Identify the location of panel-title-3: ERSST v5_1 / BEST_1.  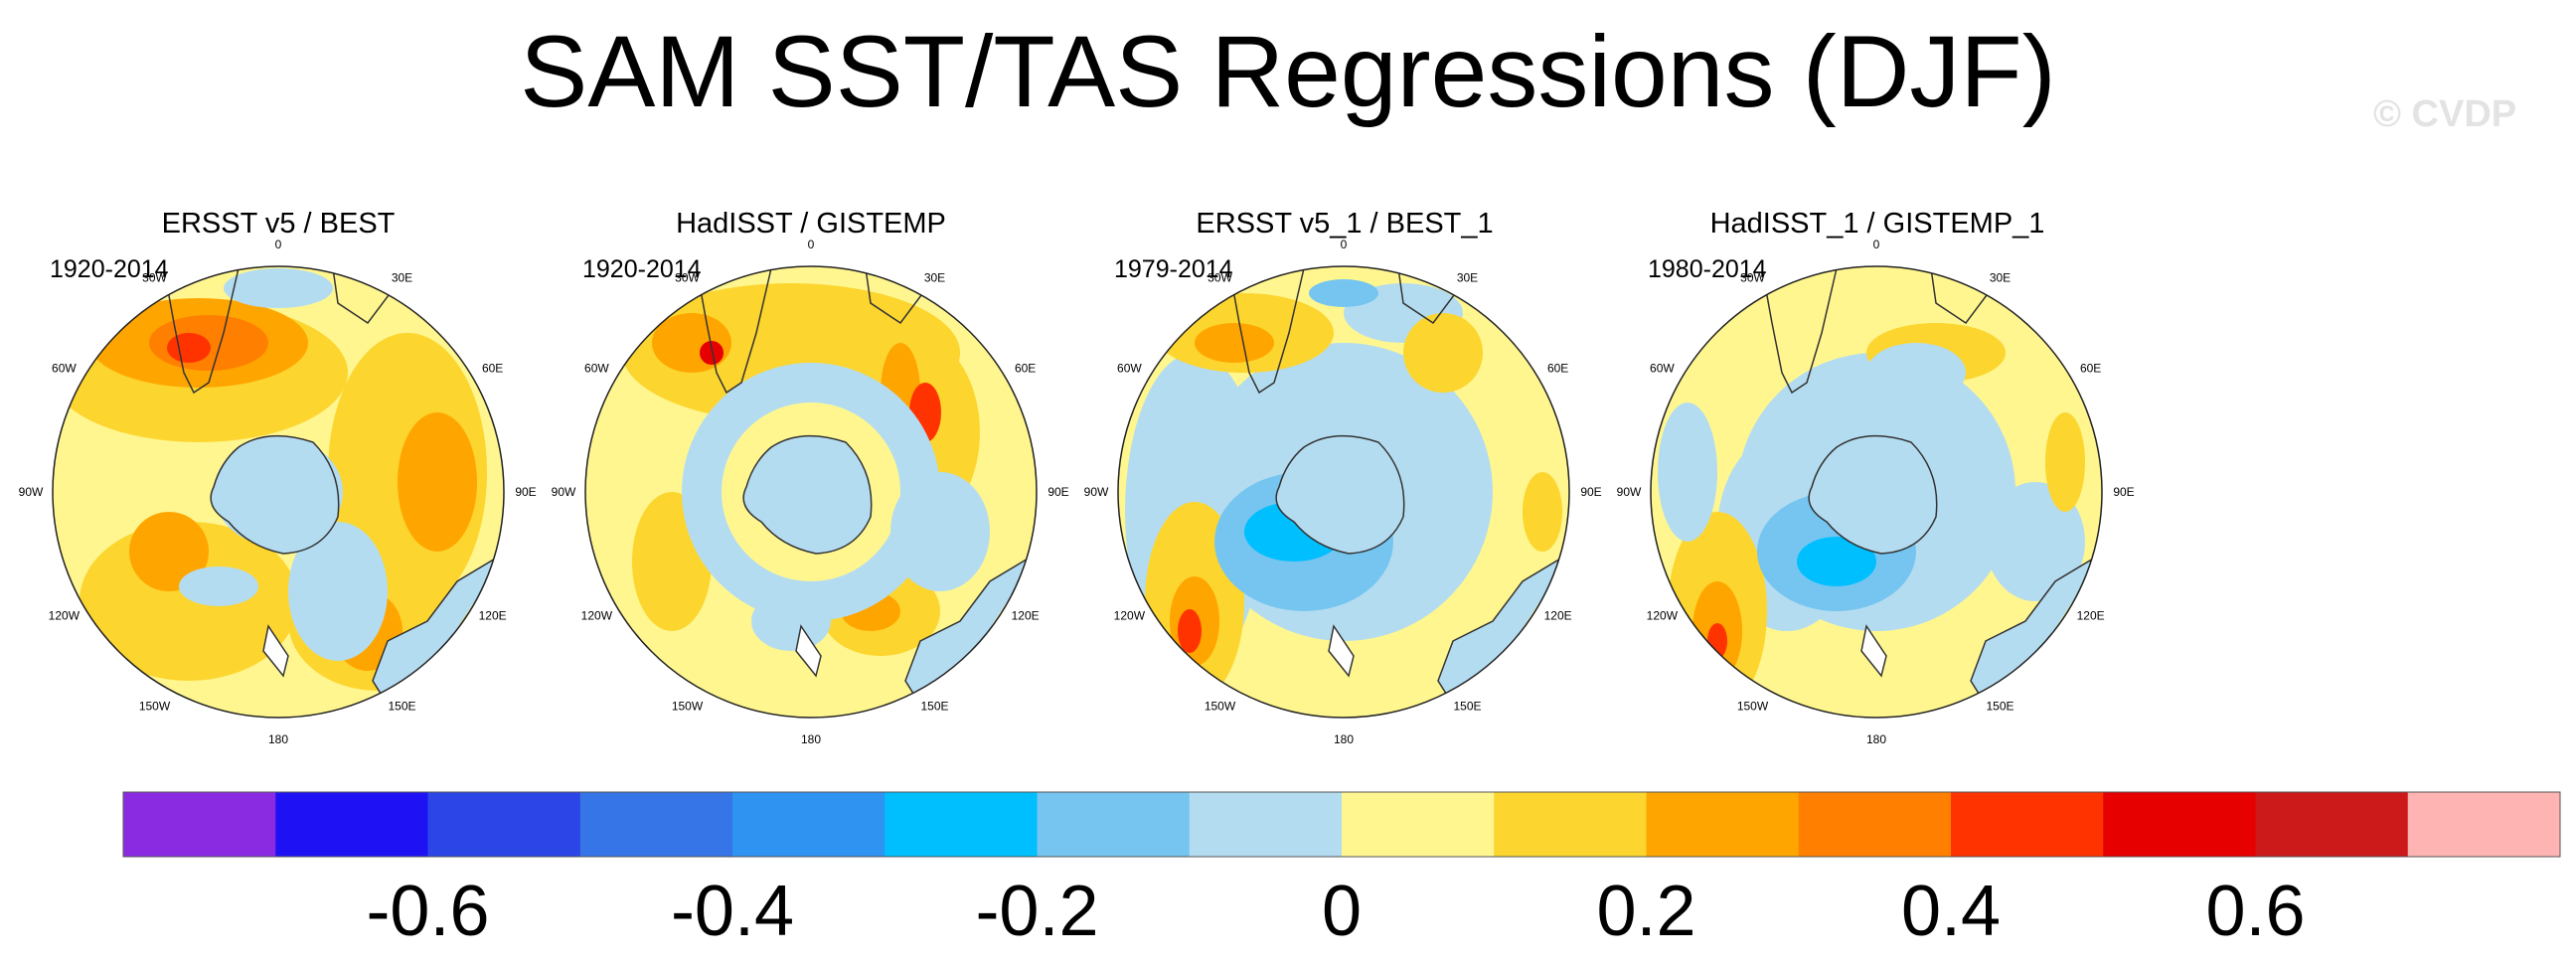
(1345, 224).